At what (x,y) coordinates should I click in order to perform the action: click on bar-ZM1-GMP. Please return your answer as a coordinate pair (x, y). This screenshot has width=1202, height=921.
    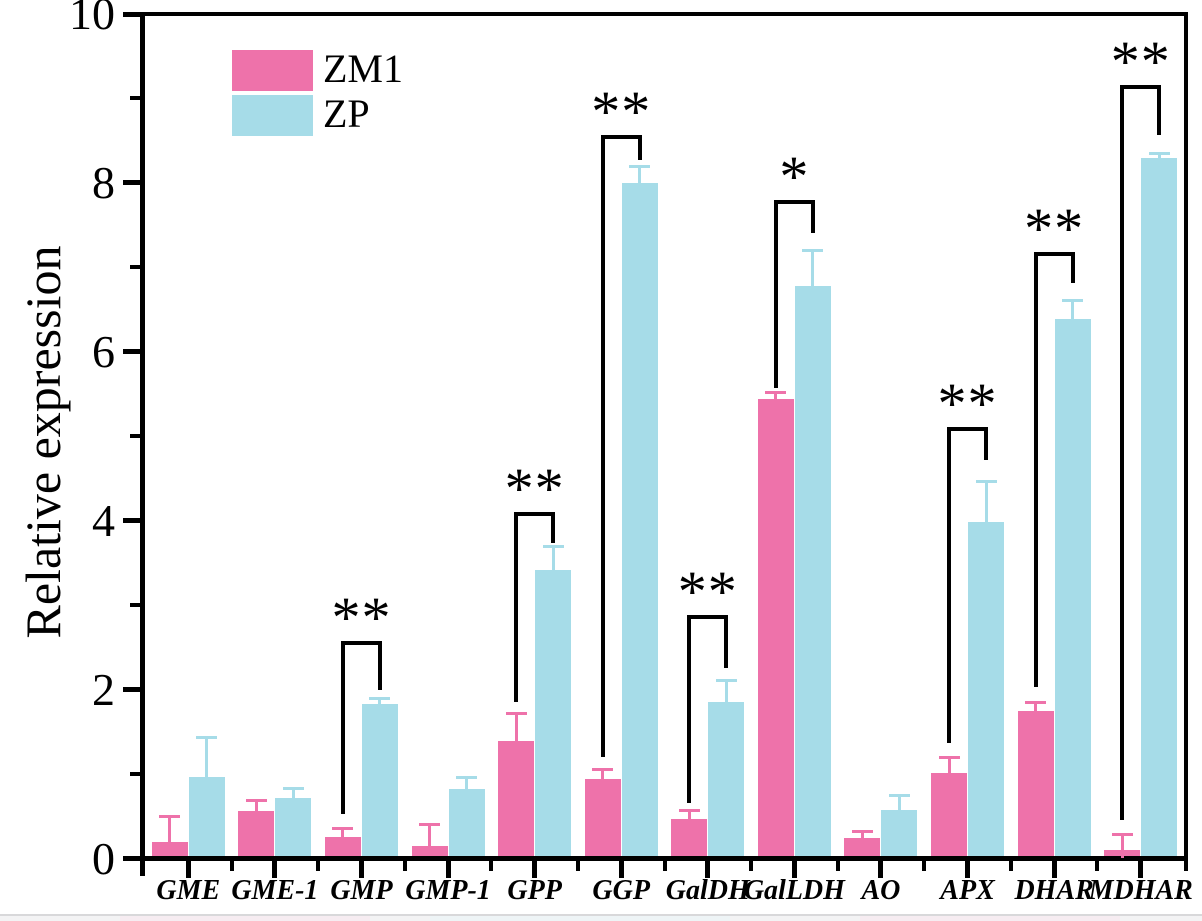
    Looking at the image, I should click on (342, 846).